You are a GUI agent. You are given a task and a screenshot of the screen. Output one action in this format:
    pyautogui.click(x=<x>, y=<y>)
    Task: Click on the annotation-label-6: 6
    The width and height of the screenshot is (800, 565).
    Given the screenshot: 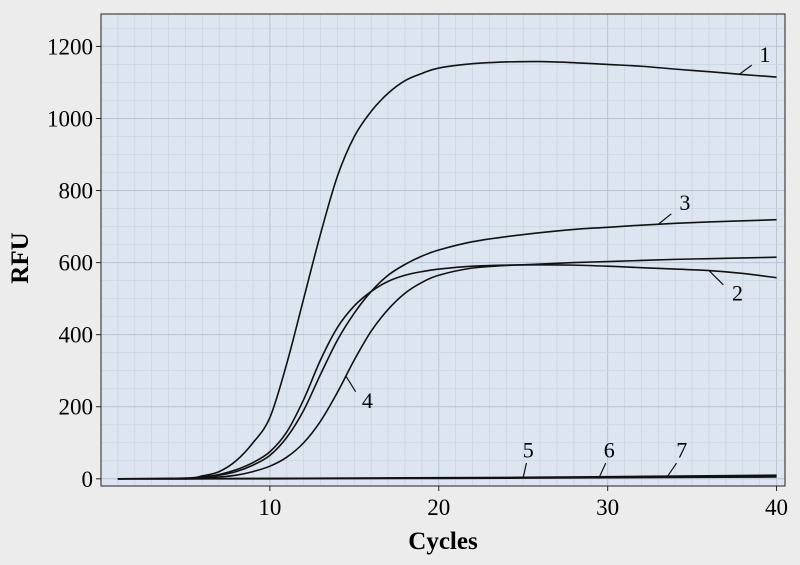 What is the action you would take?
    pyautogui.click(x=609, y=449)
    